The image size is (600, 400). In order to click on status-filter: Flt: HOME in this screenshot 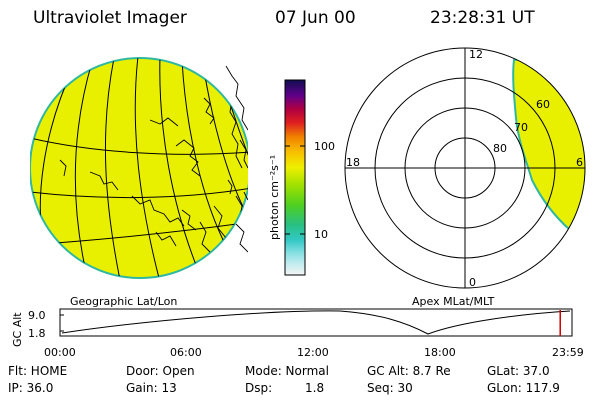, I will do `click(38, 371)`.